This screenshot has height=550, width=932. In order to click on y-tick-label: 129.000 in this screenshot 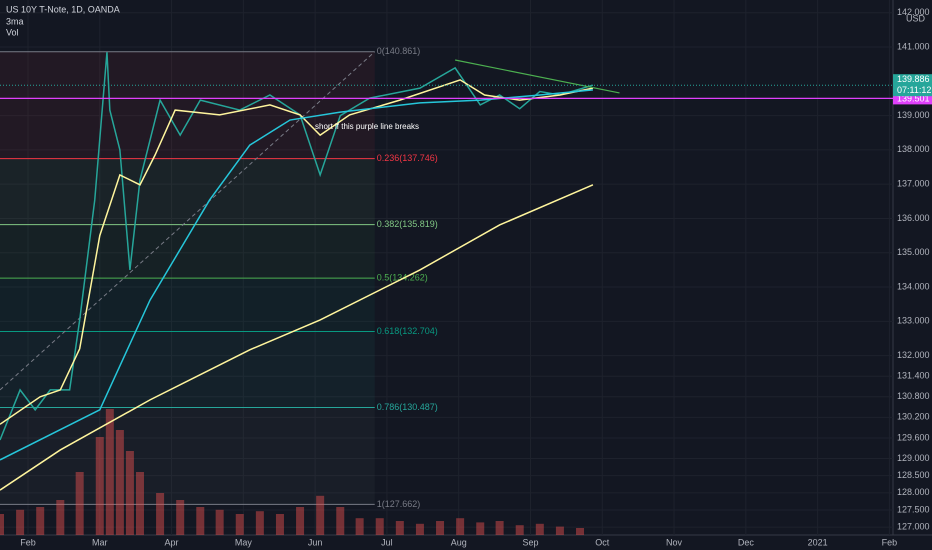, I will do `click(913, 458)`.